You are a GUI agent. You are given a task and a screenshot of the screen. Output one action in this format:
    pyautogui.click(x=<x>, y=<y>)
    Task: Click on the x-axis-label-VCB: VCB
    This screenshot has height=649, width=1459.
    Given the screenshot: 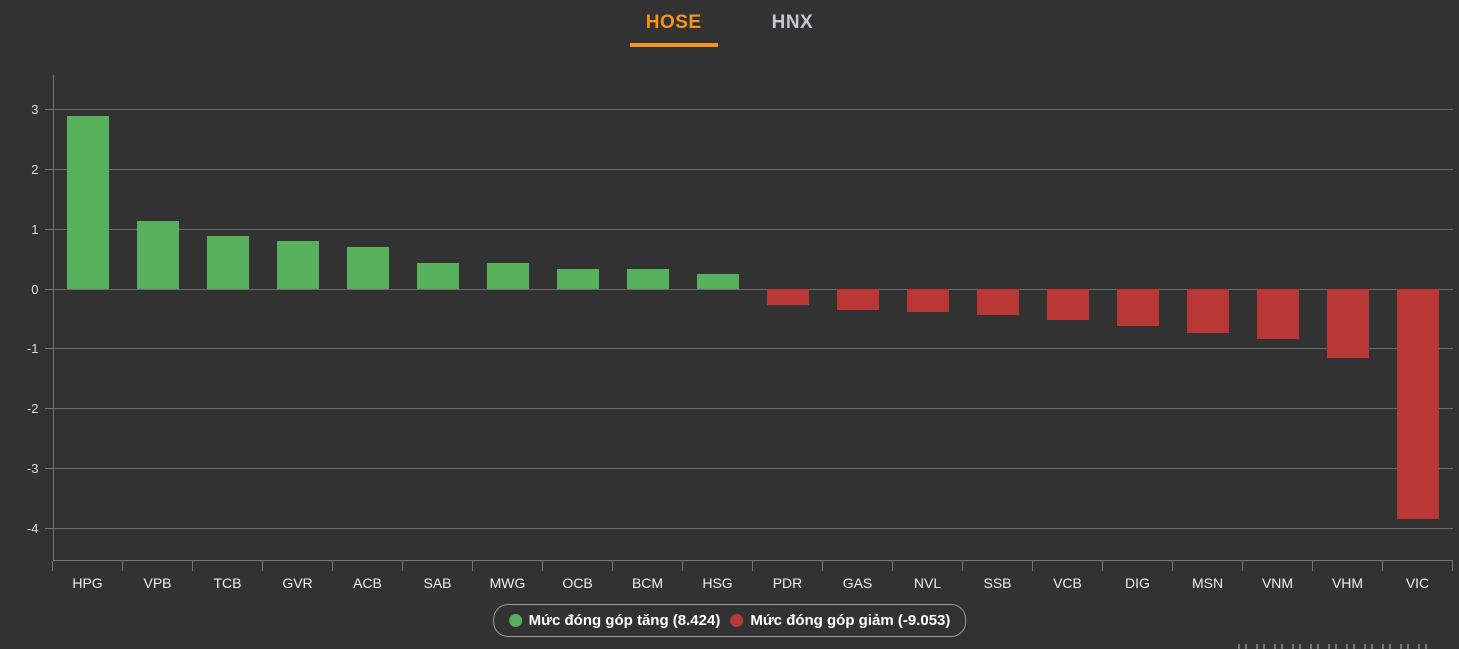 What is the action you would take?
    pyautogui.click(x=1067, y=583)
    